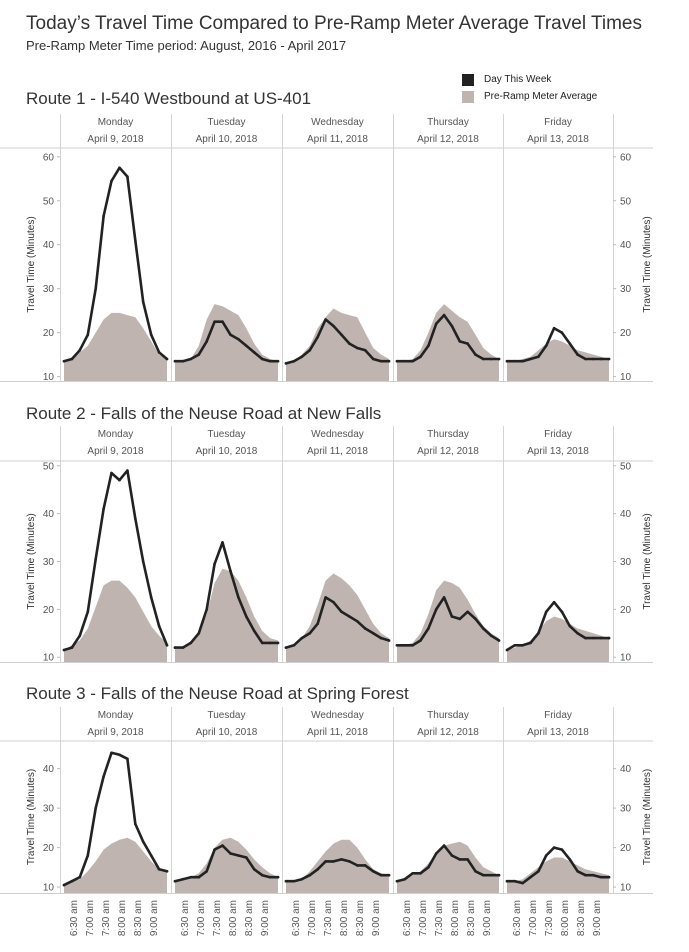 The width and height of the screenshot is (689, 952). Describe the element at coordinates (558, 732) in the screenshot. I see `panel-date-label: April 13, 2018` at that location.